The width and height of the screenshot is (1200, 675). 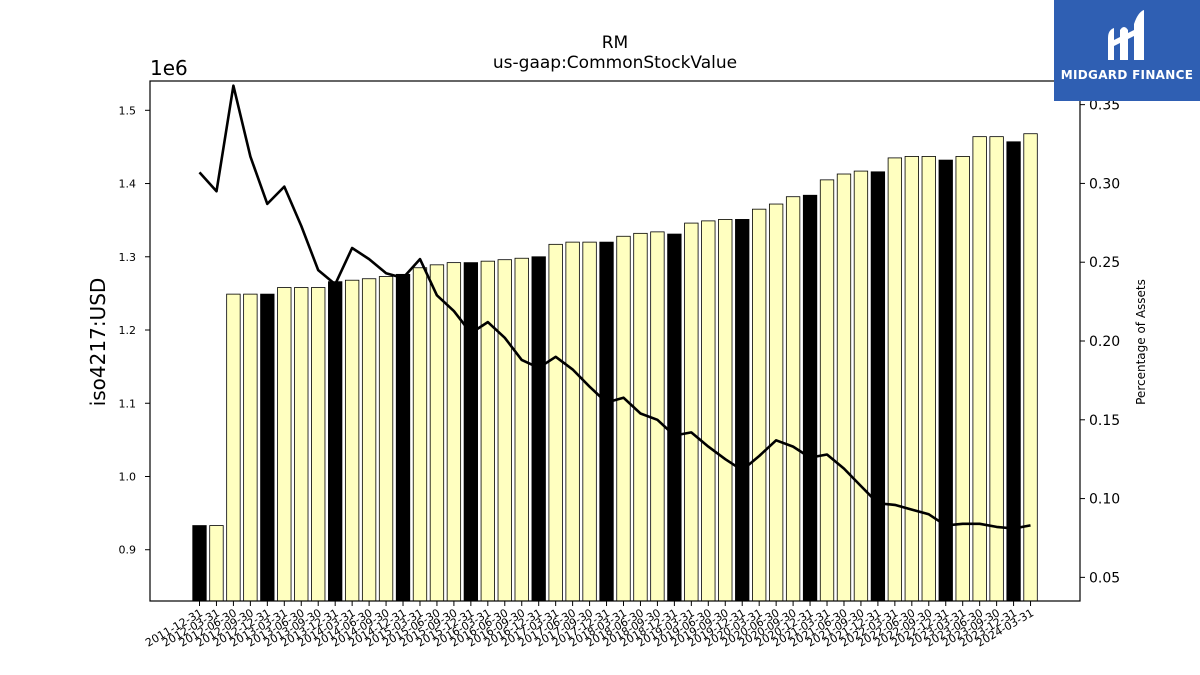 I want to click on logo-text: MIDGARD FINANCE, so click(x=1127, y=75).